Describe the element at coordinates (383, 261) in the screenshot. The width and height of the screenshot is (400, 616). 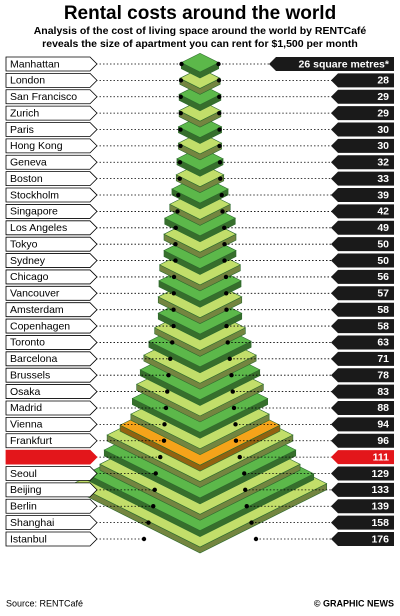
I see `value-label: 50` at that location.